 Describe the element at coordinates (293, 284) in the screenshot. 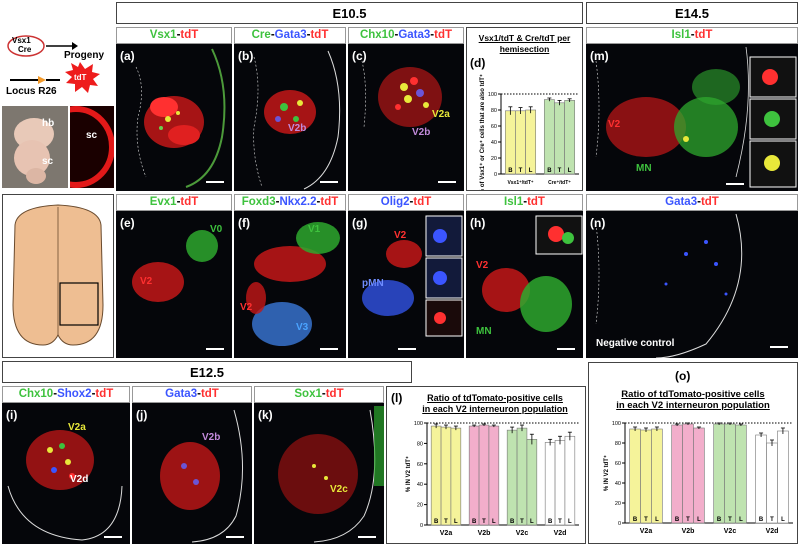

I see `panel-f-image` at that location.